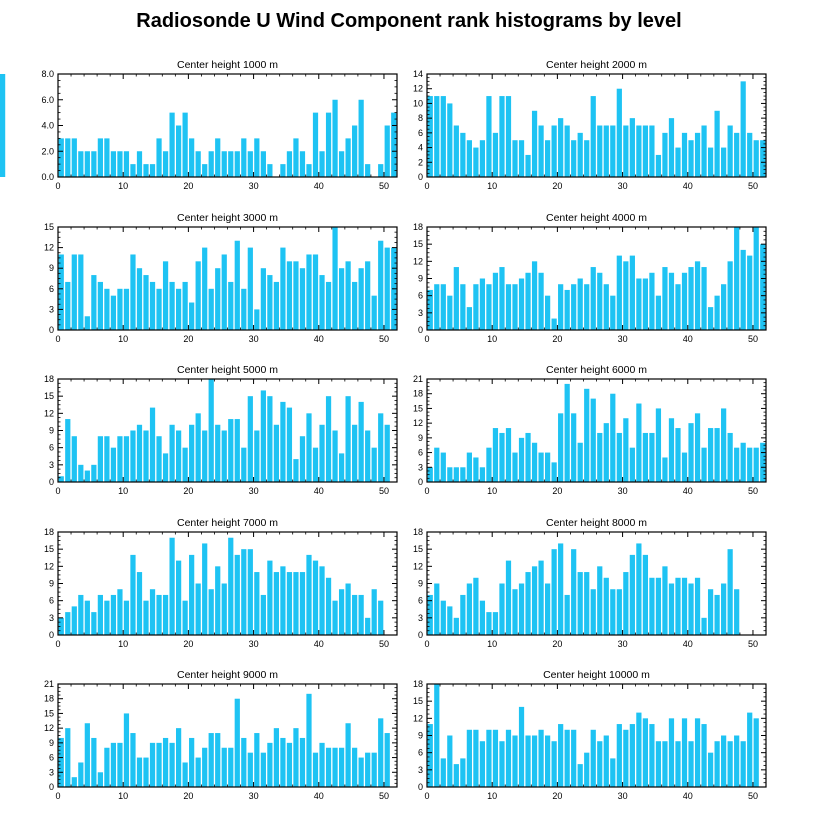 The height and width of the screenshot is (824, 818). I want to click on y-tick-label: 0, so click(420, 177).